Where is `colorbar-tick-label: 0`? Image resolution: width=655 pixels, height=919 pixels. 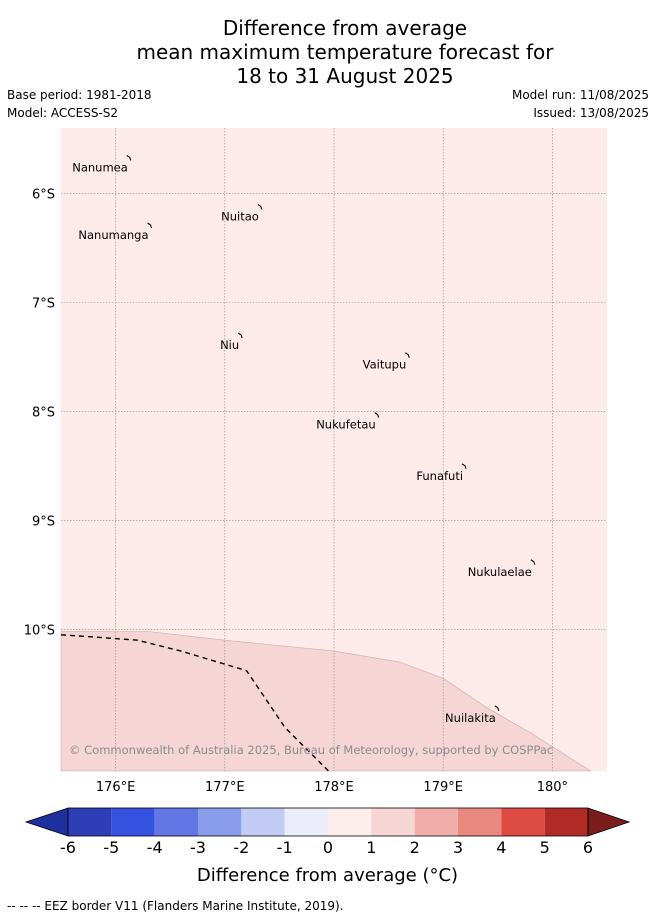 colorbar-tick-label: 0 is located at coordinates (328, 847).